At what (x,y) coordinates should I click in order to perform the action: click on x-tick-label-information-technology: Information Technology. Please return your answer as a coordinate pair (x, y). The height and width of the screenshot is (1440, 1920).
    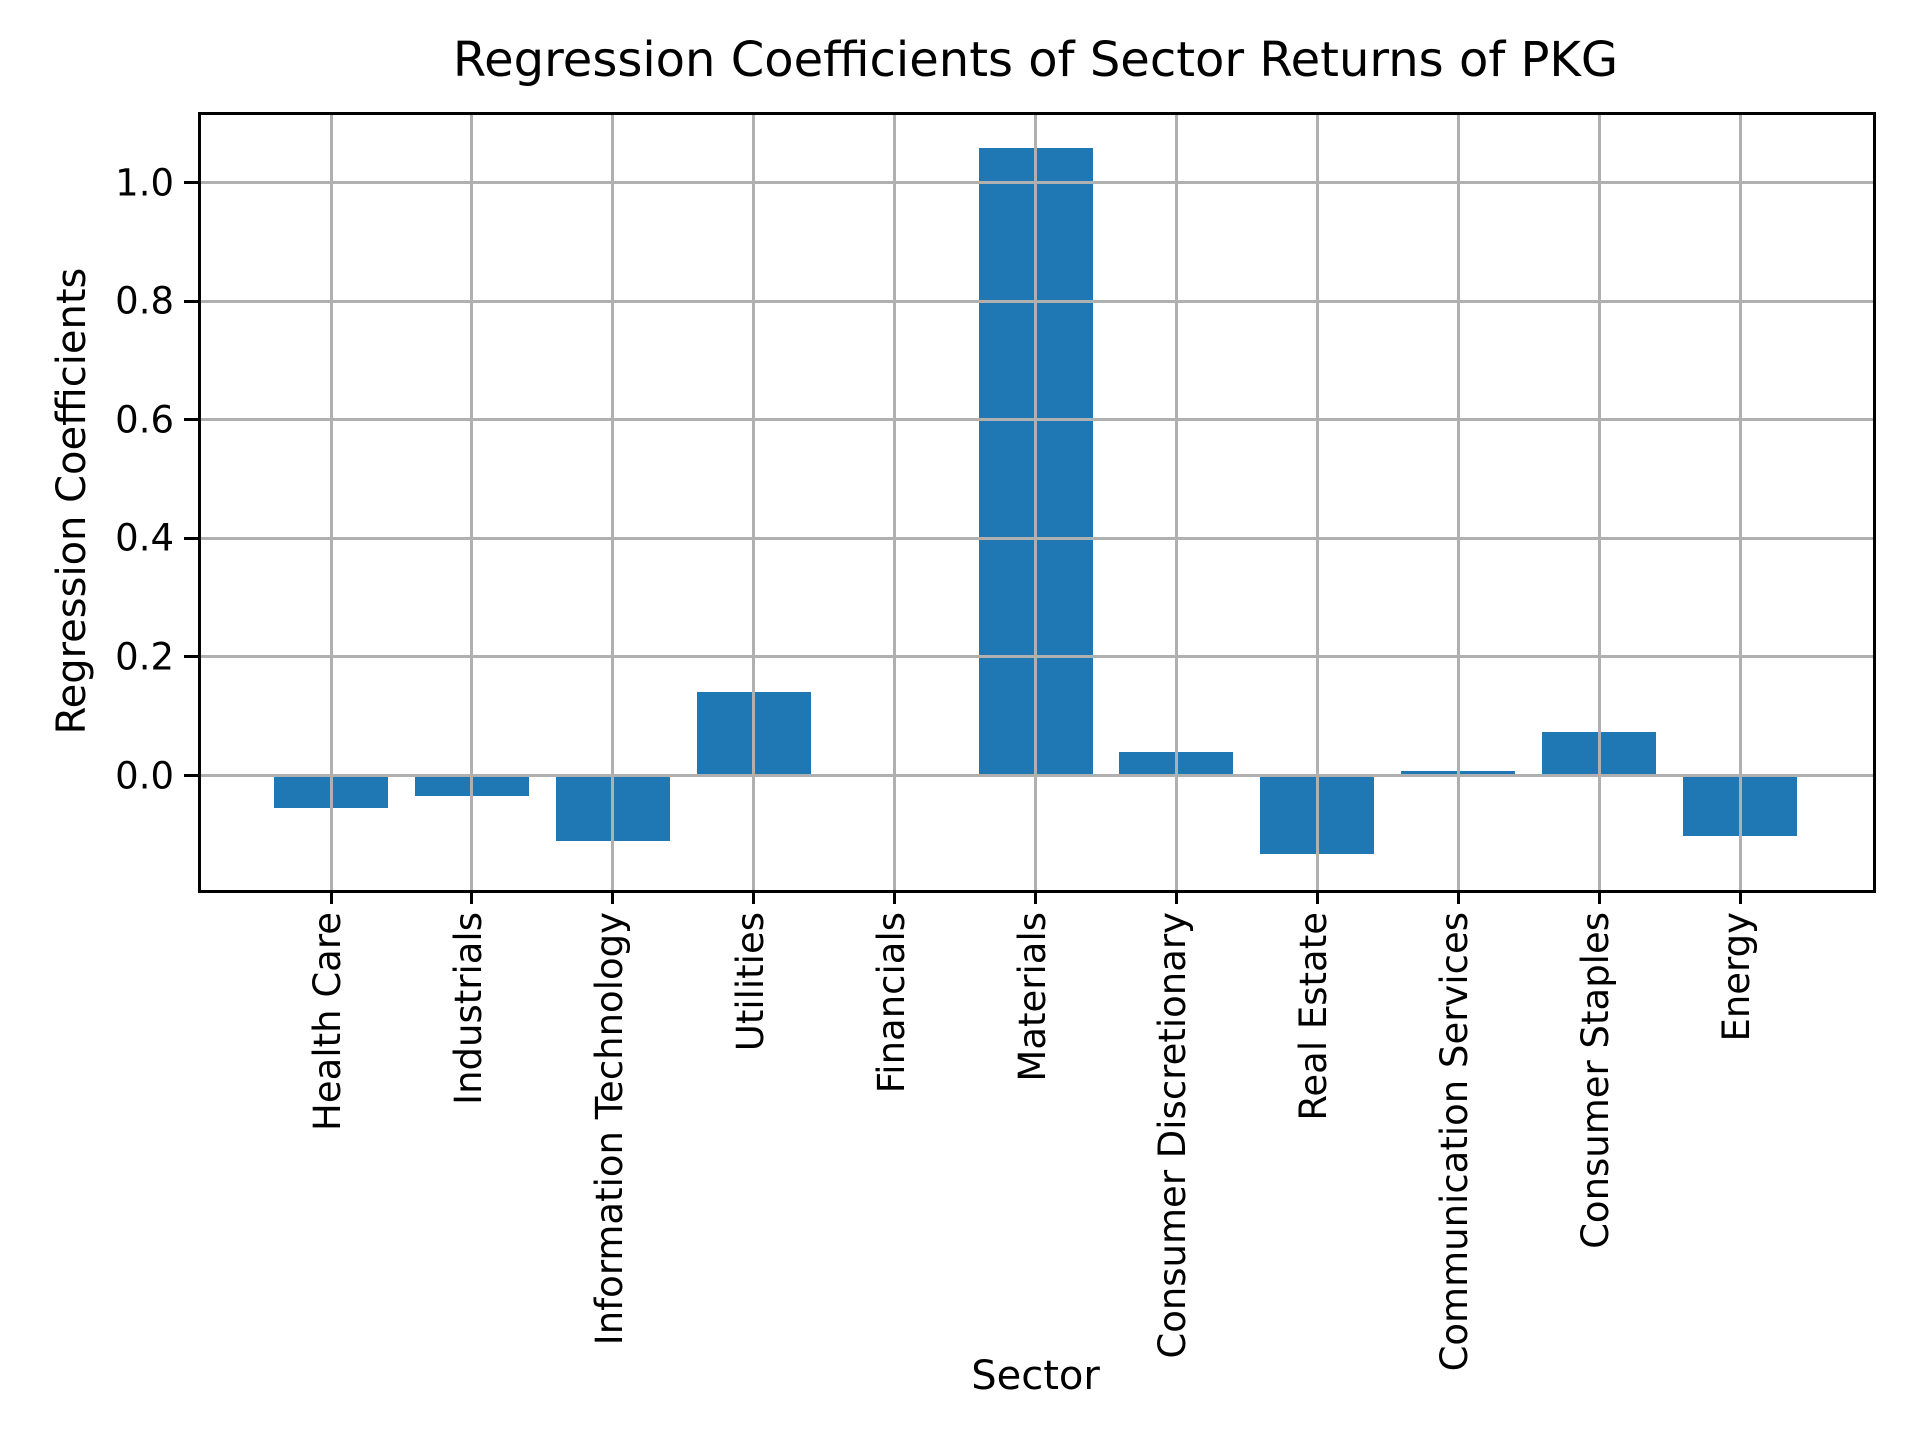
    Looking at the image, I should click on (609, 1129).